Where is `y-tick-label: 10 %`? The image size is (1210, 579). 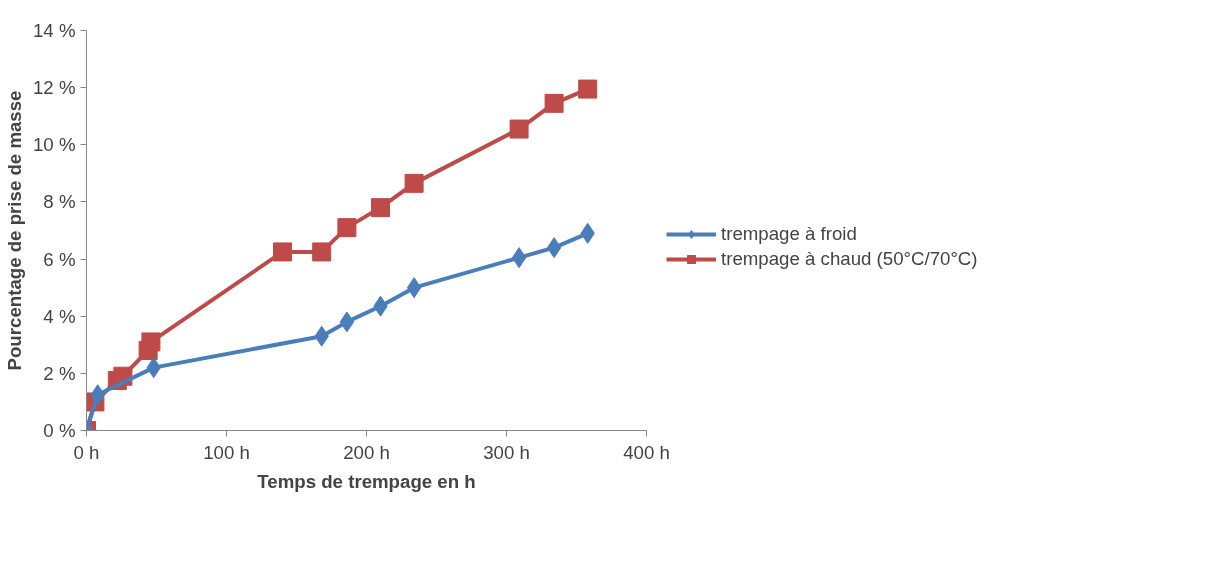
y-tick-label: 10 % is located at coordinates (54, 145).